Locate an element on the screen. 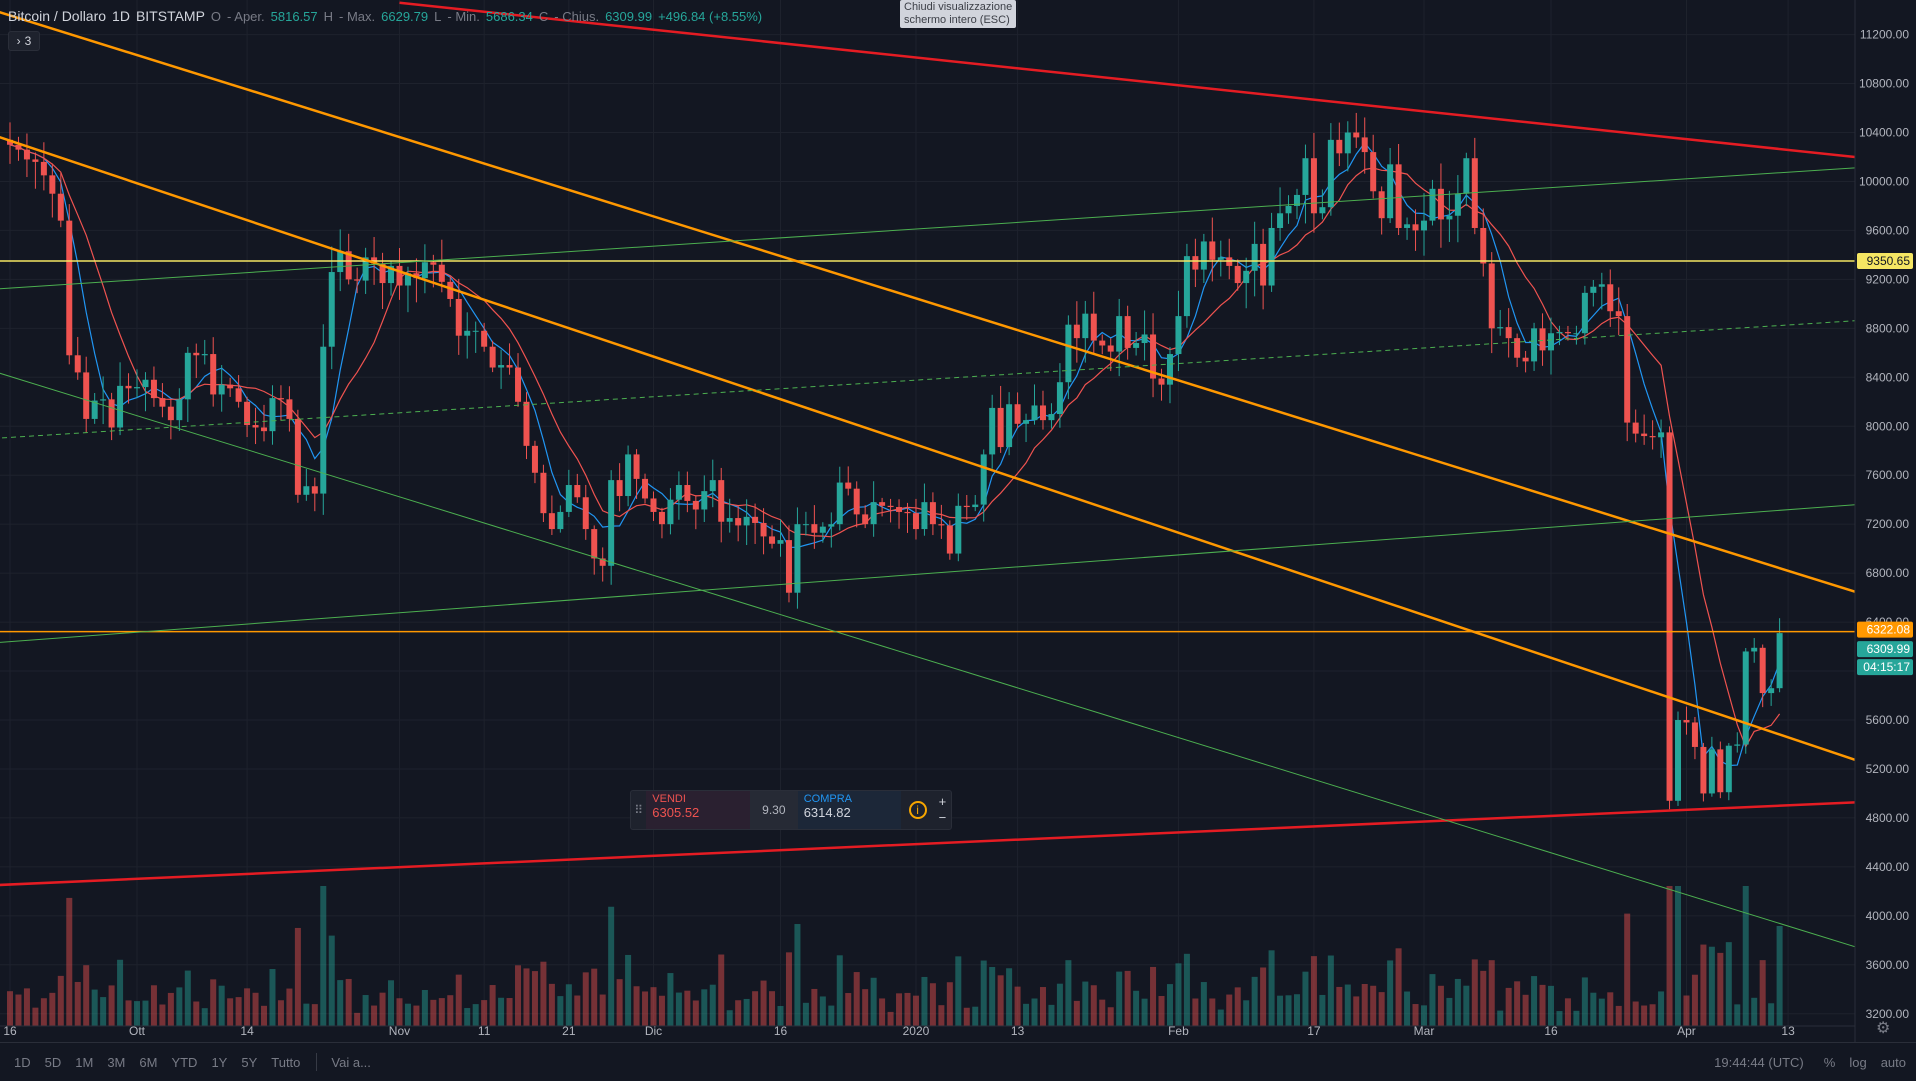 Image resolution: width=1916 pixels, height=1081 pixels. minus-icon: − is located at coordinates (942, 817).